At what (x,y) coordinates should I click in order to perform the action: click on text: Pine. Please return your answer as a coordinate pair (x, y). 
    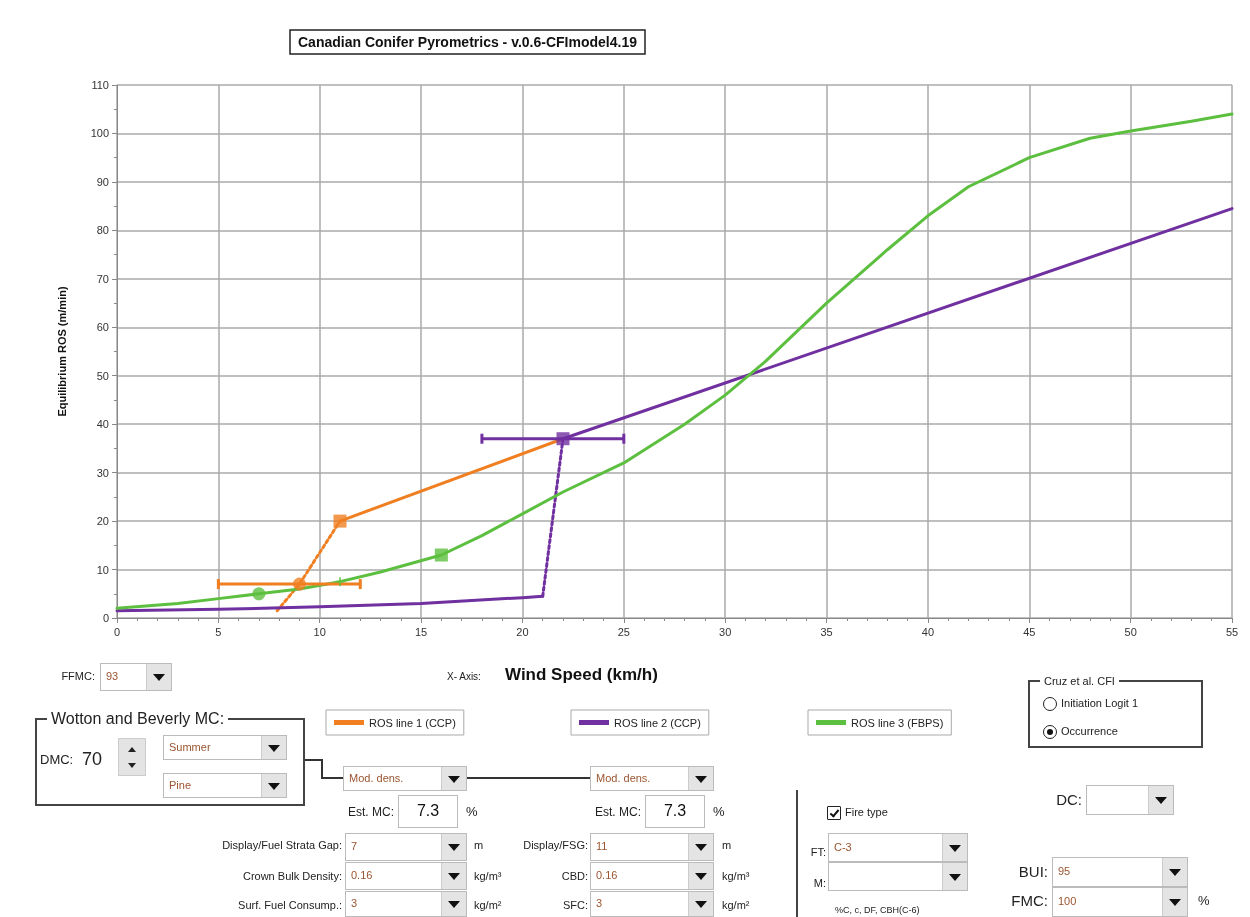
    Looking at the image, I should click on (180, 784).